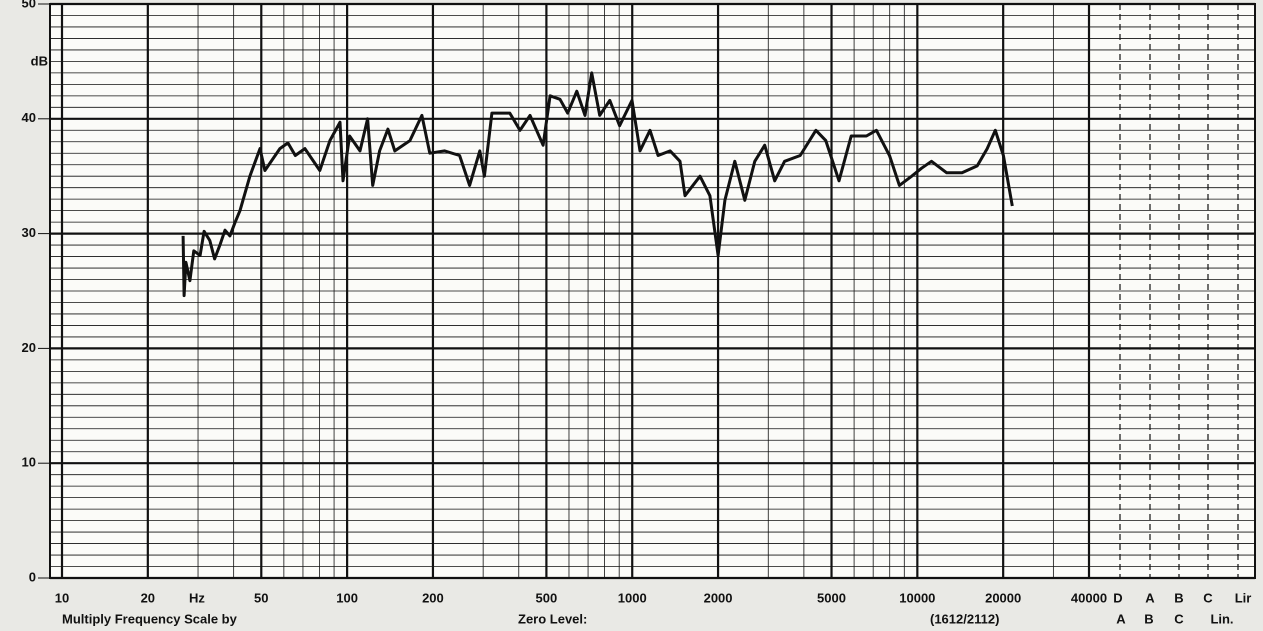 The height and width of the screenshot is (631, 1263). I want to click on weighting-label: D, so click(1117, 597).